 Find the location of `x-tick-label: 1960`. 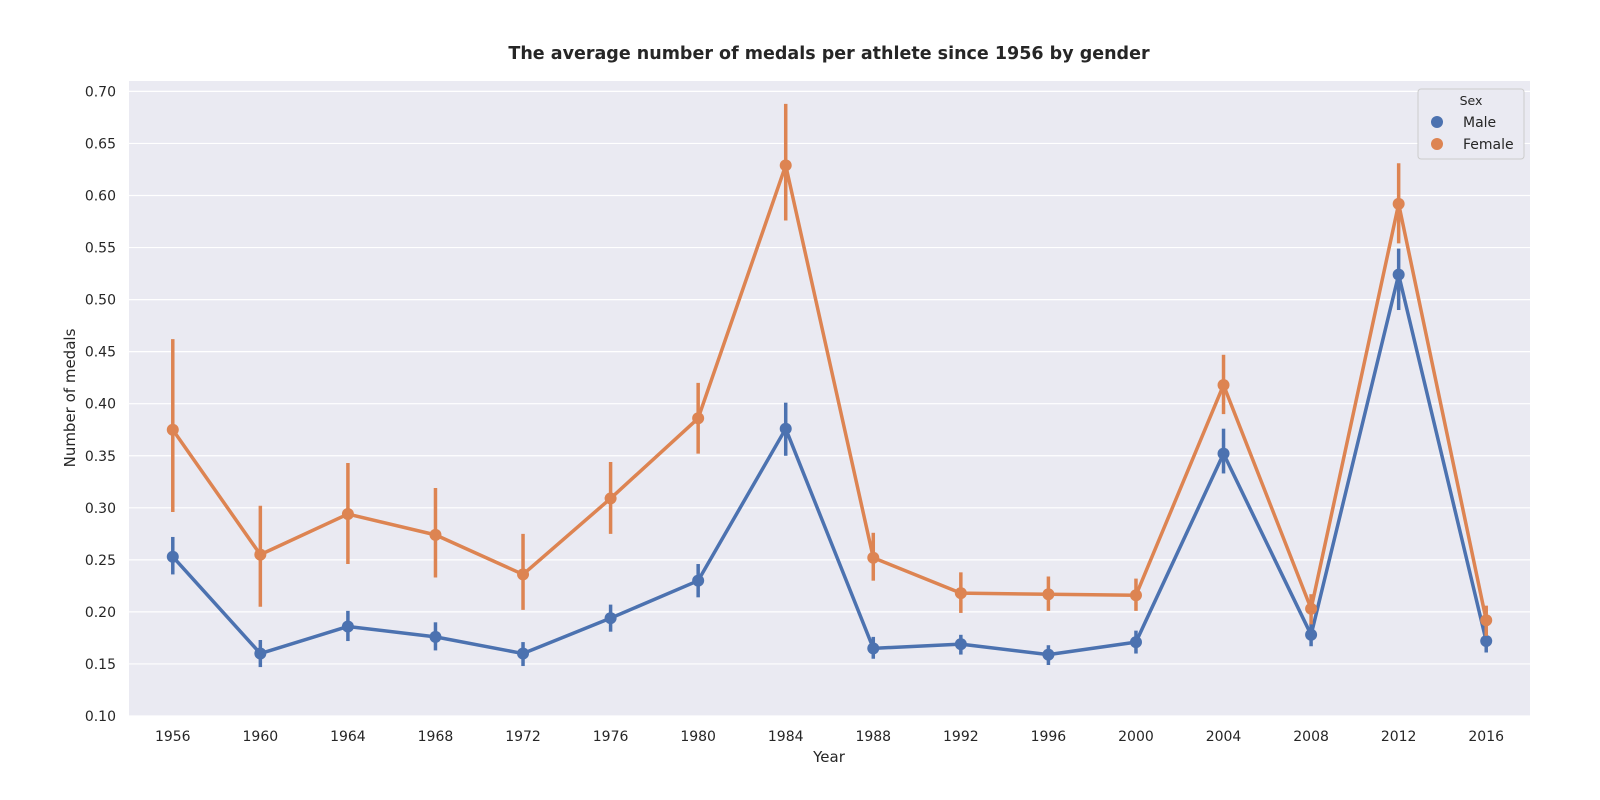

x-tick-label: 1960 is located at coordinates (261, 737).